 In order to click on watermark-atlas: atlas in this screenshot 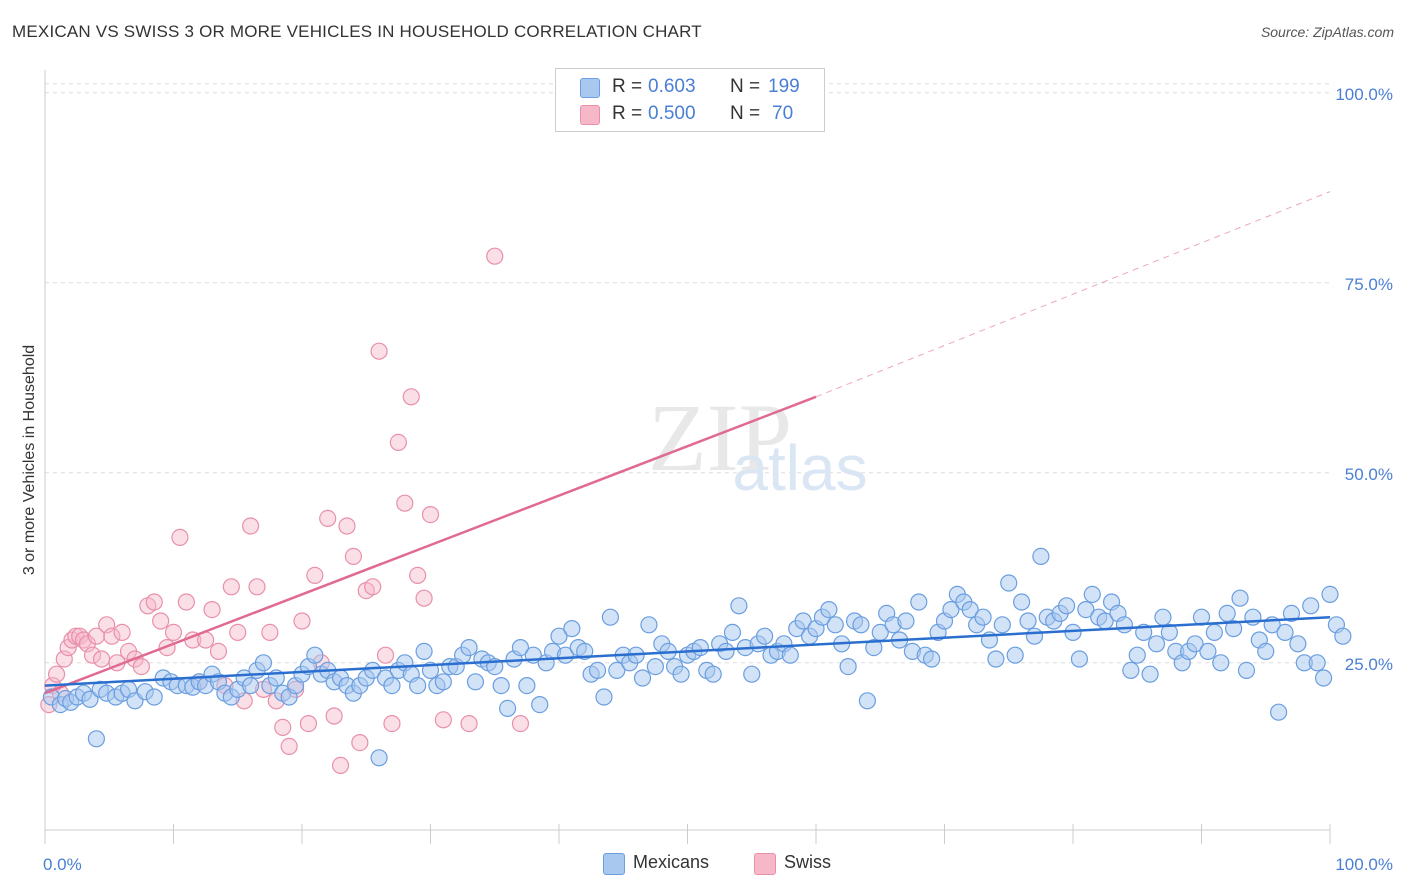, I will do `click(799, 468)`.